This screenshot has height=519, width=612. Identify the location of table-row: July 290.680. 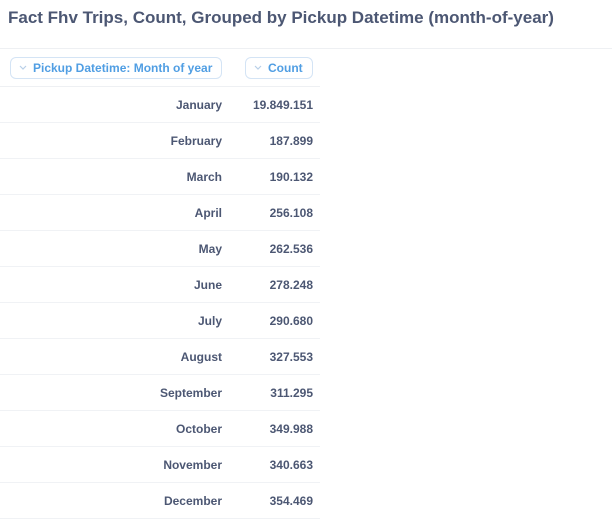
(160, 321).